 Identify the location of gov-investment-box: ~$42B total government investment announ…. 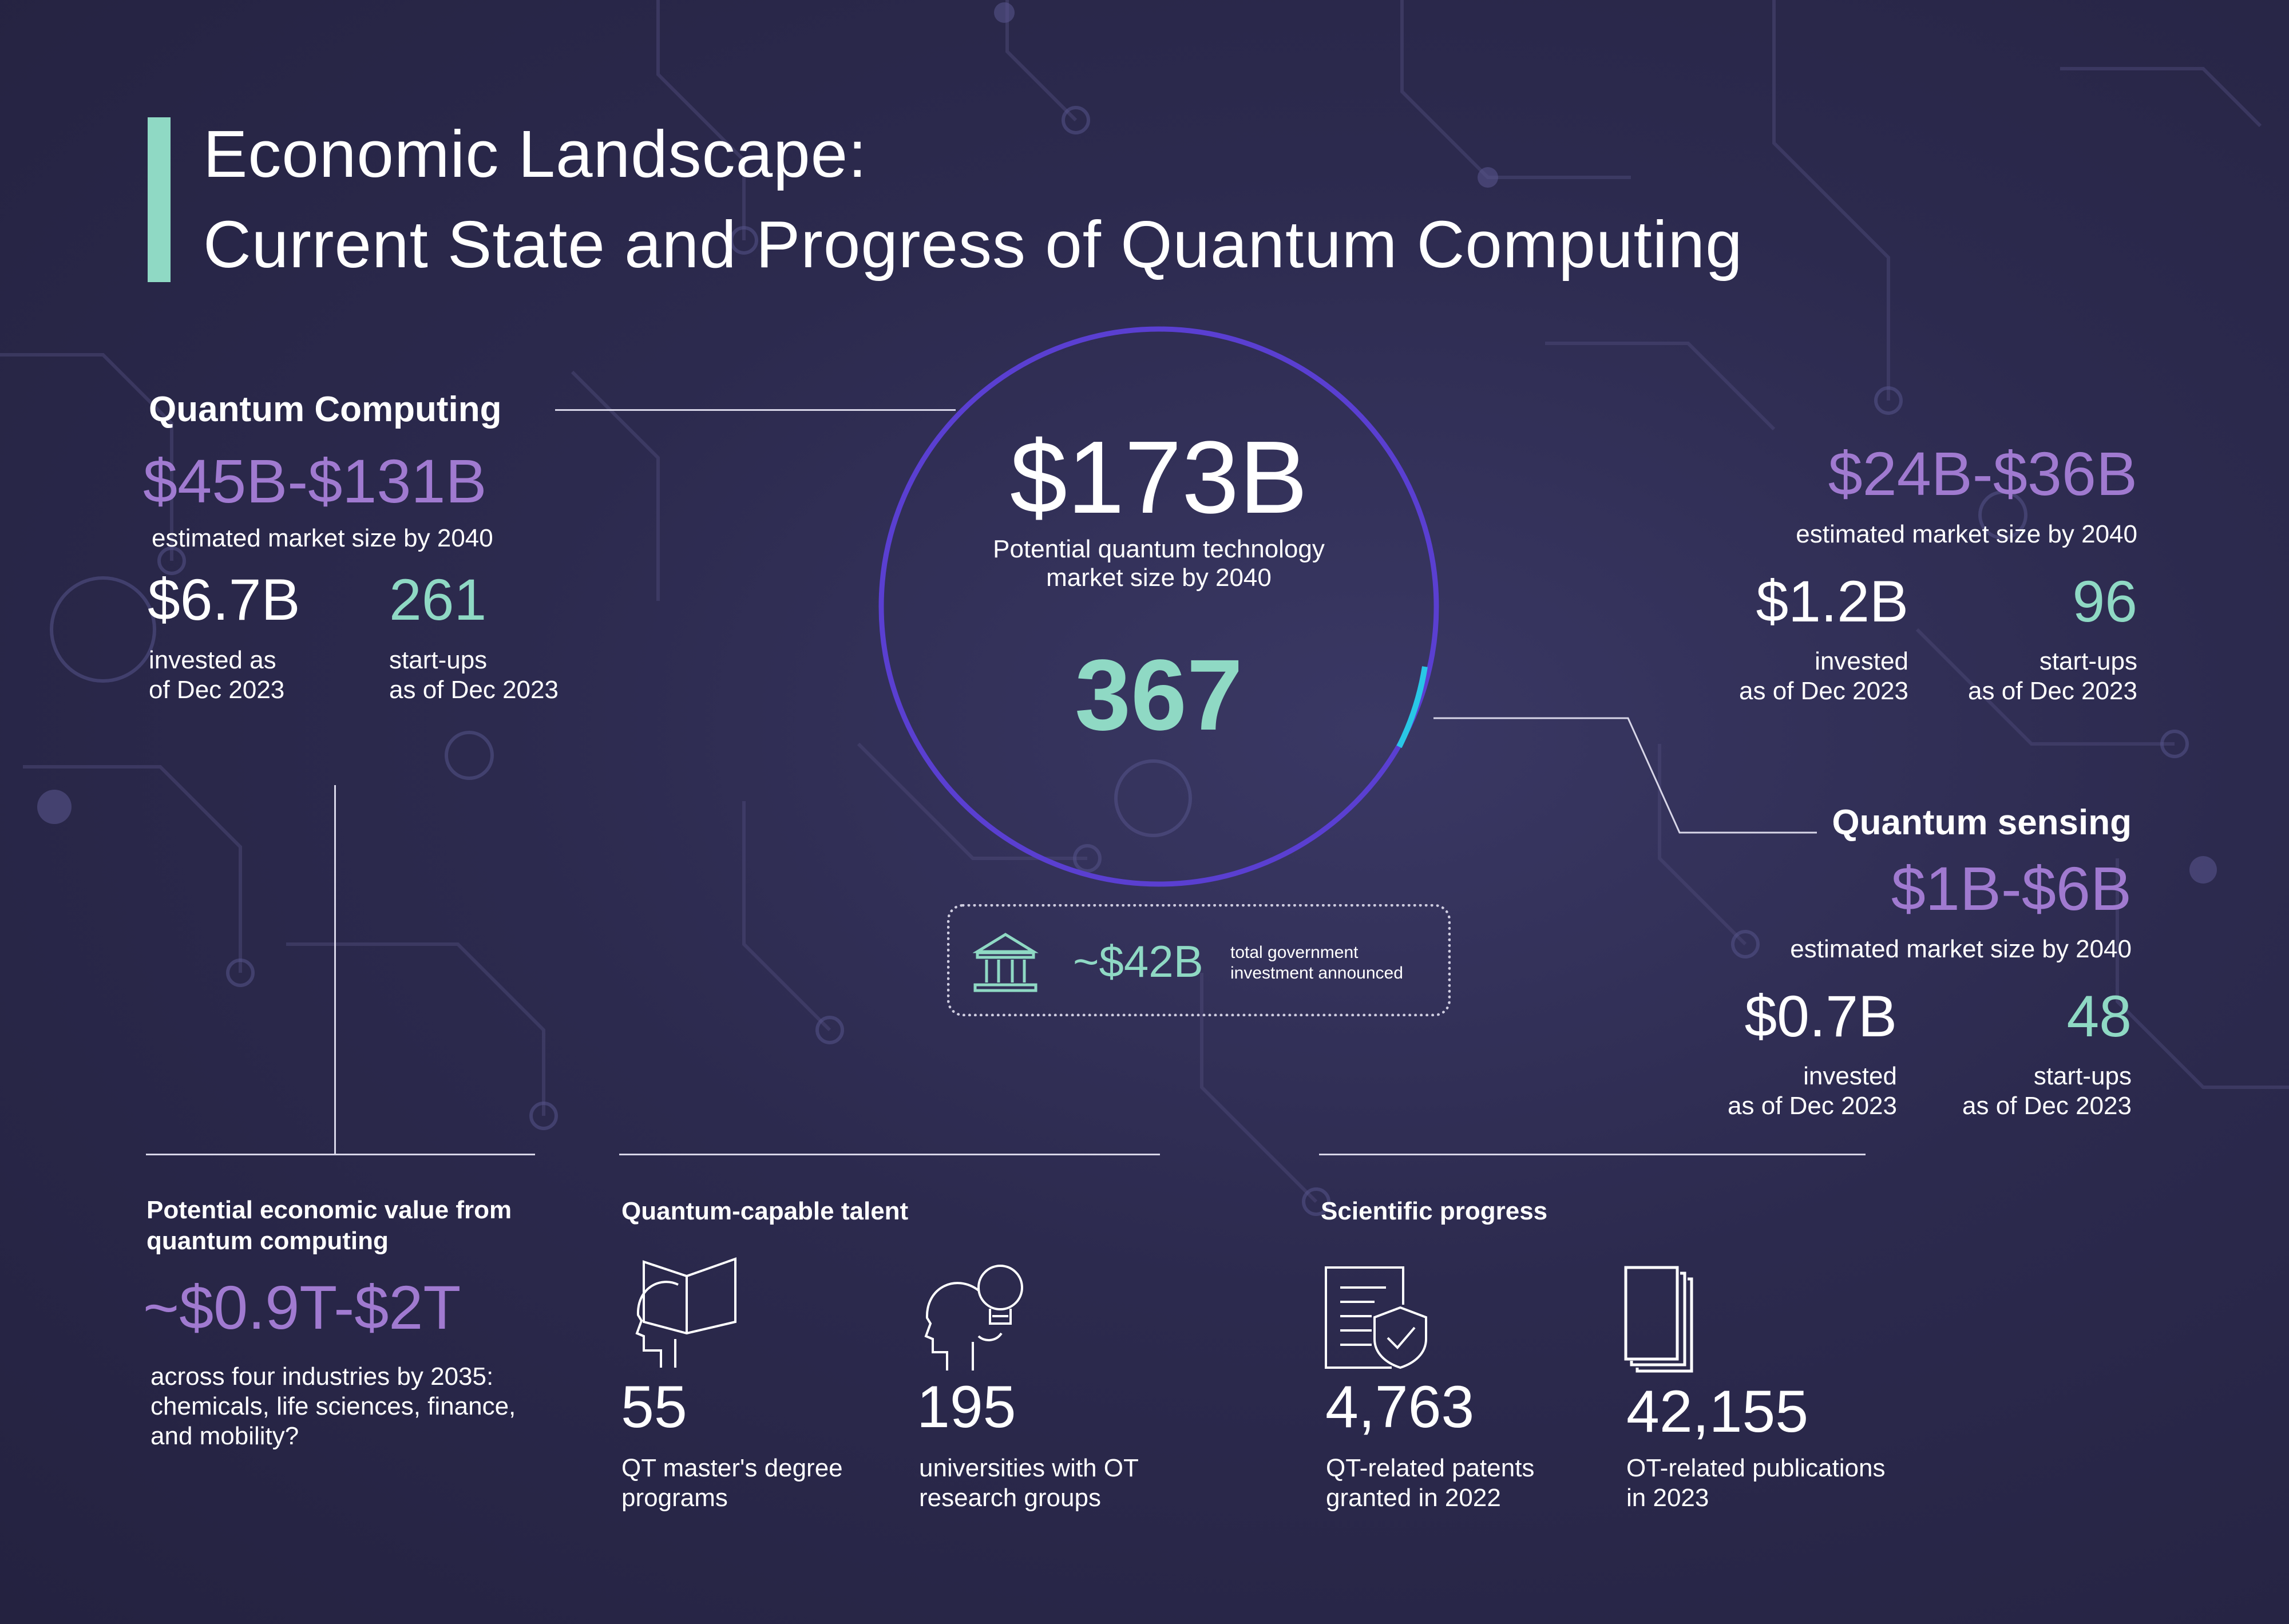
(1199, 960).